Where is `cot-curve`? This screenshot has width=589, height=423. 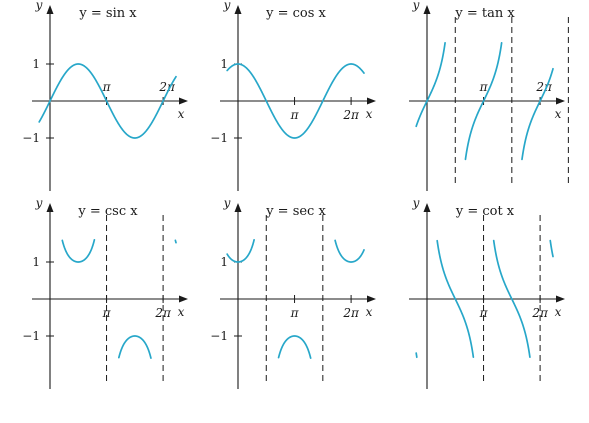 cot-curve is located at coordinates (484, 299).